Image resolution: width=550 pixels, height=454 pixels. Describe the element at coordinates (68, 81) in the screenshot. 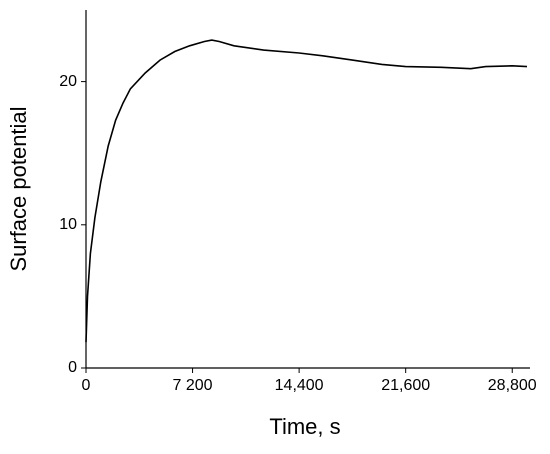

I see `y-tick-label: 20` at that location.